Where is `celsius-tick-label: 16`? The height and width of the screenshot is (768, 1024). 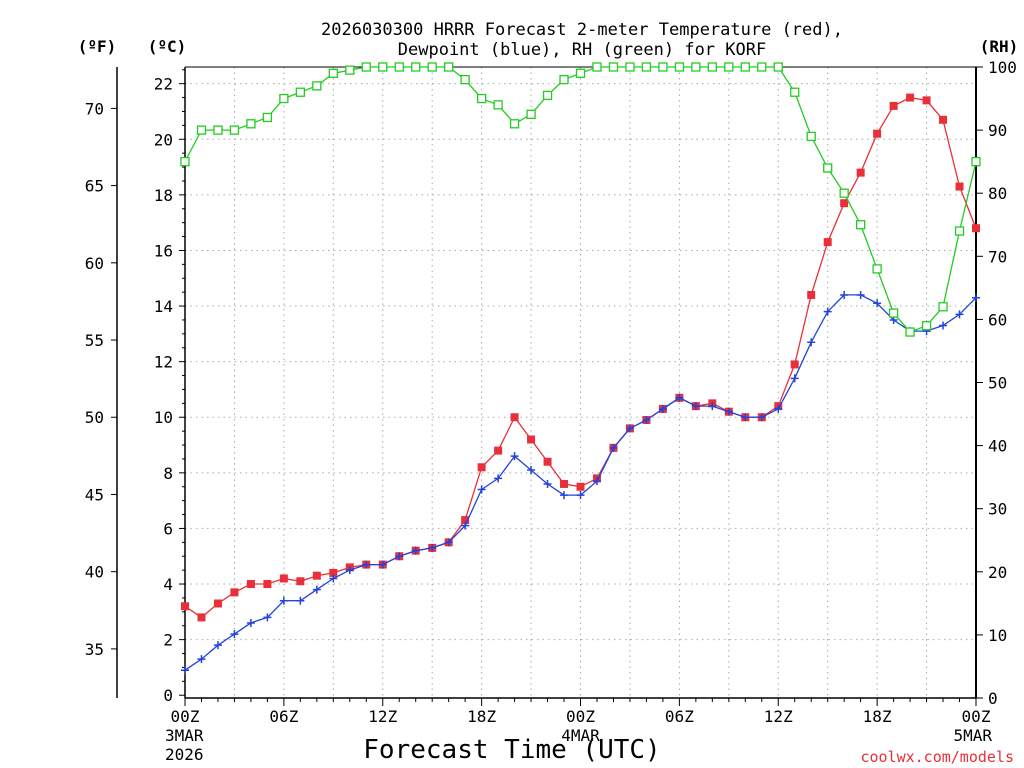
celsius-tick-label: 16 is located at coordinates (163, 250).